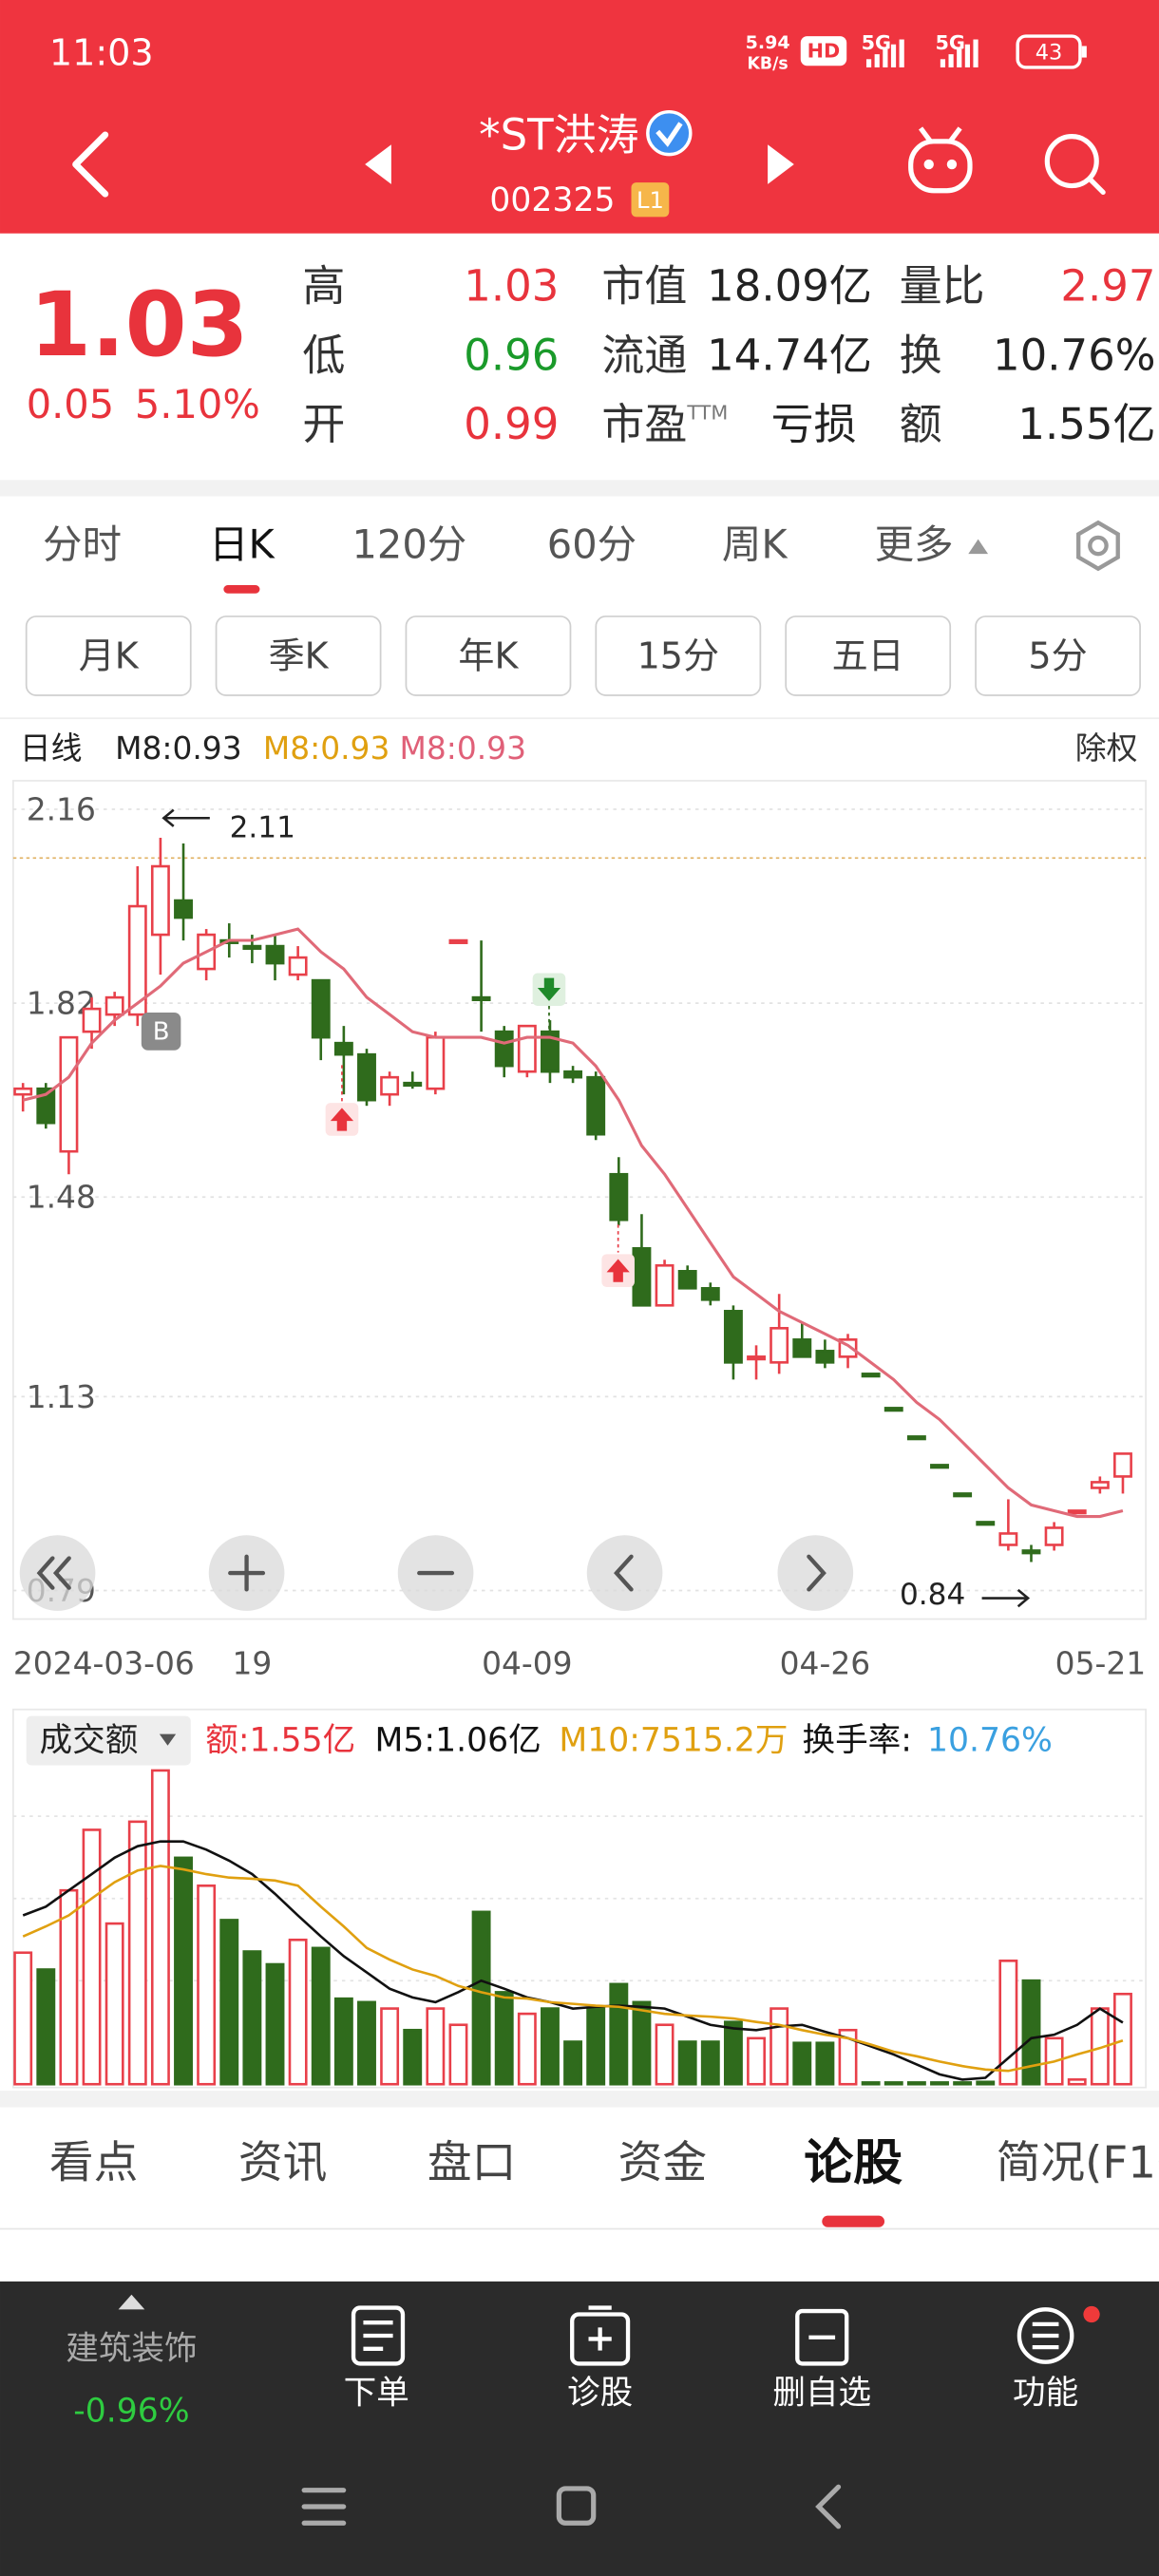 The image size is (1159, 2576). I want to click on search-button, so click(1071, 161).